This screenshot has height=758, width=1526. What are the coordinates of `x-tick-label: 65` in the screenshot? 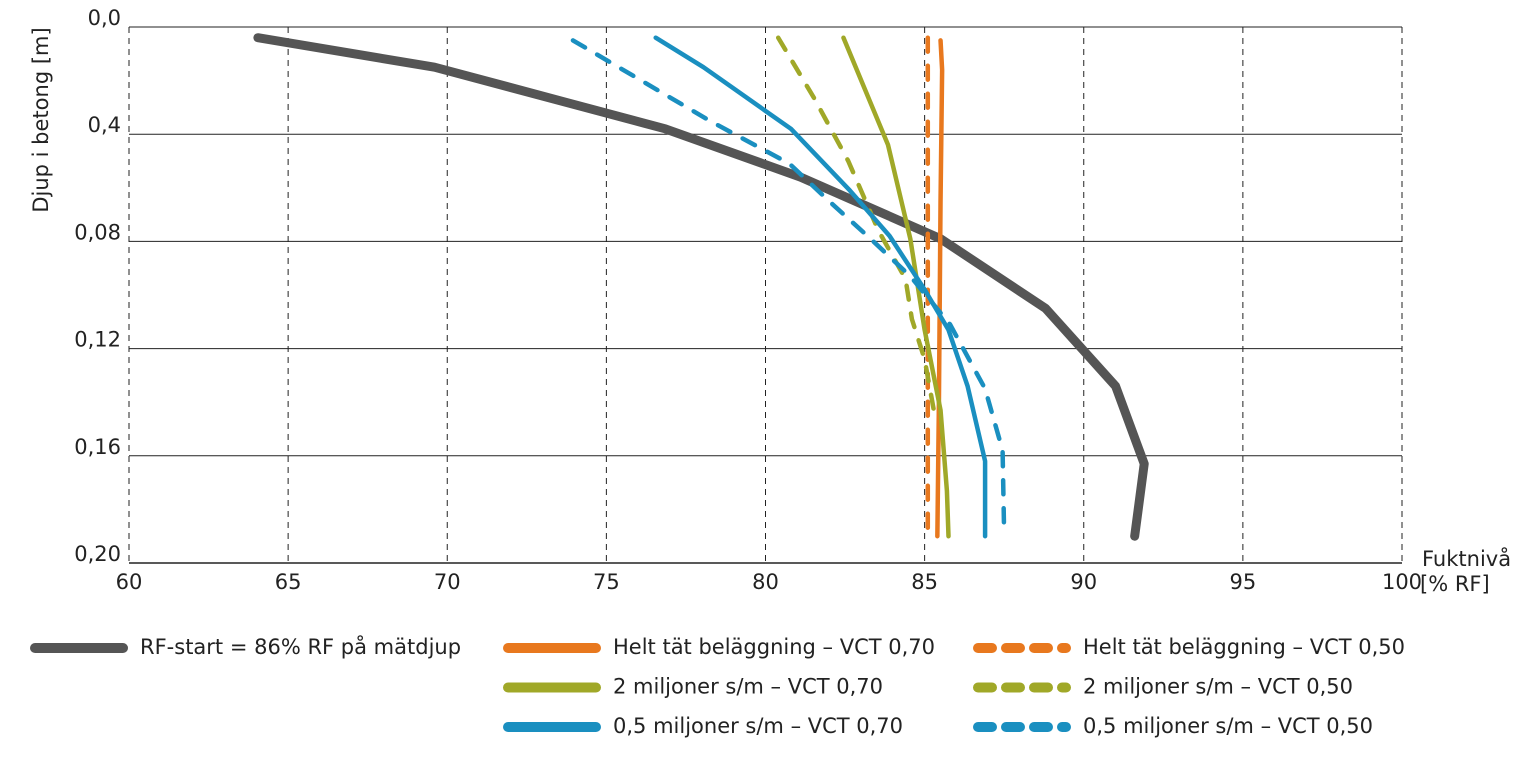 It's located at (288, 582).